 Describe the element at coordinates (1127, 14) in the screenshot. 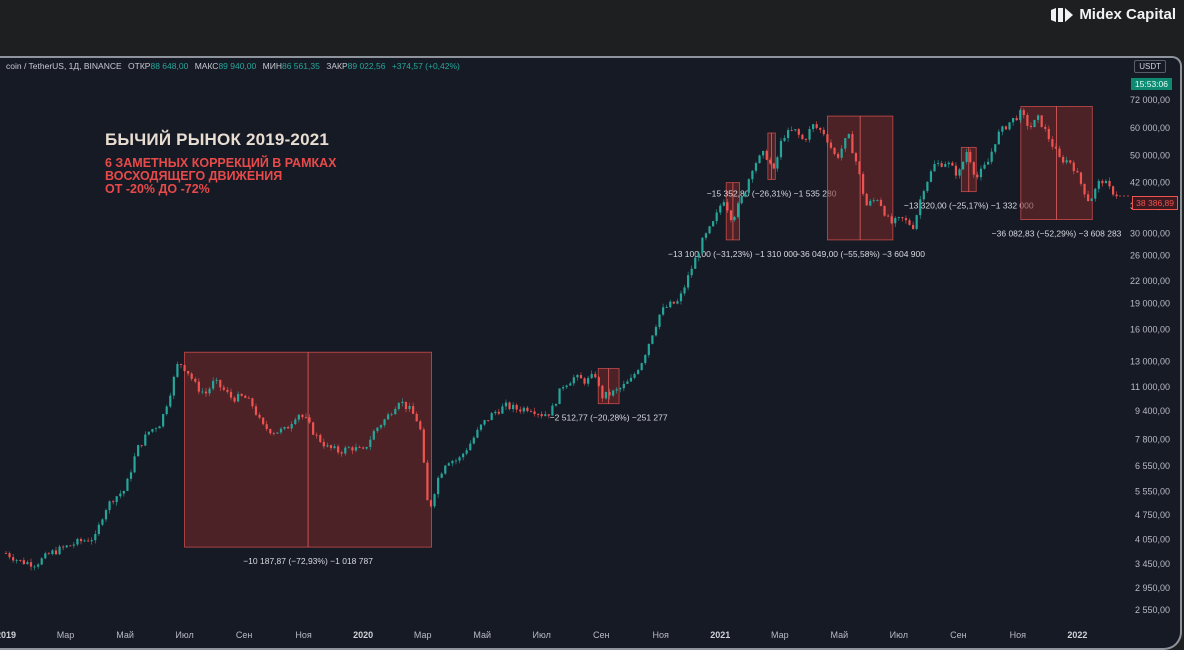

I see `brand-name: Midex Capital` at that location.